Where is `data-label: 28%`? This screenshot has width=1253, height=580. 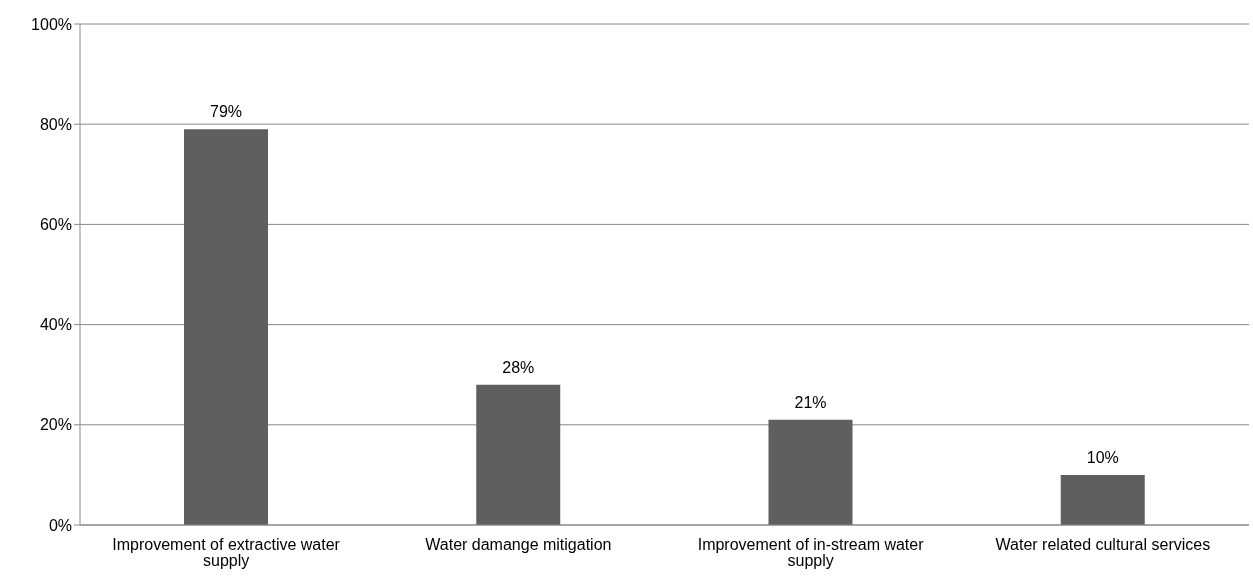 data-label: 28% is located at coordinates (518, 367).